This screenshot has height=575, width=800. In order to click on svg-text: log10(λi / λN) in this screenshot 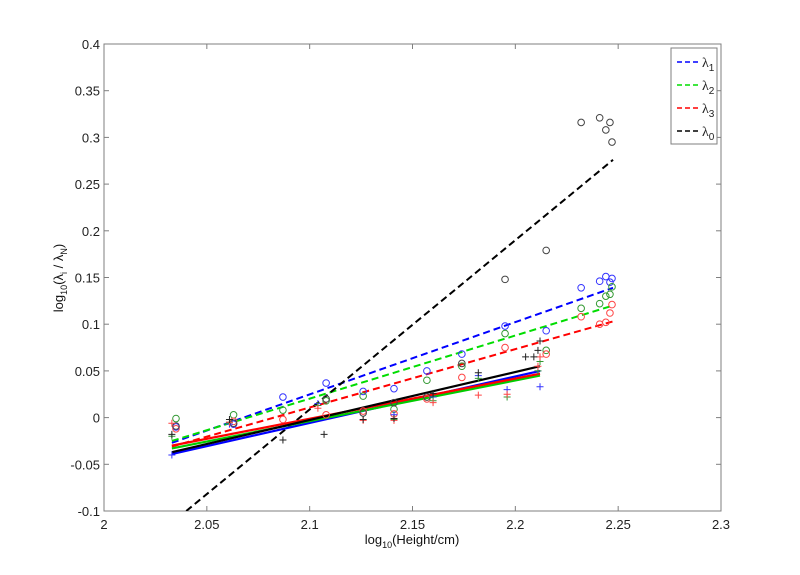, I will do `click(60, 278)`.